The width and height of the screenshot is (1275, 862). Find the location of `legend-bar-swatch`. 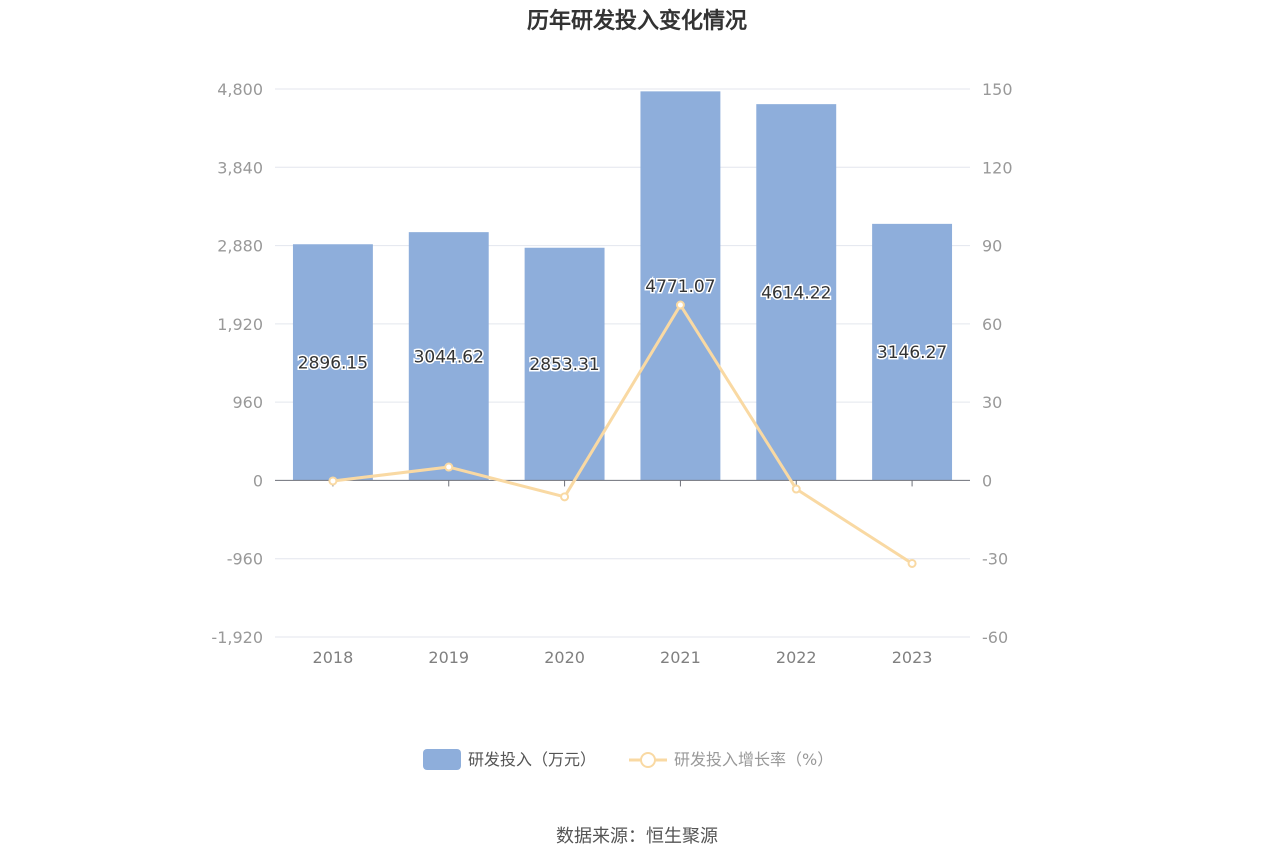

legend-bar-swatch is located at coordinates (442, 759).